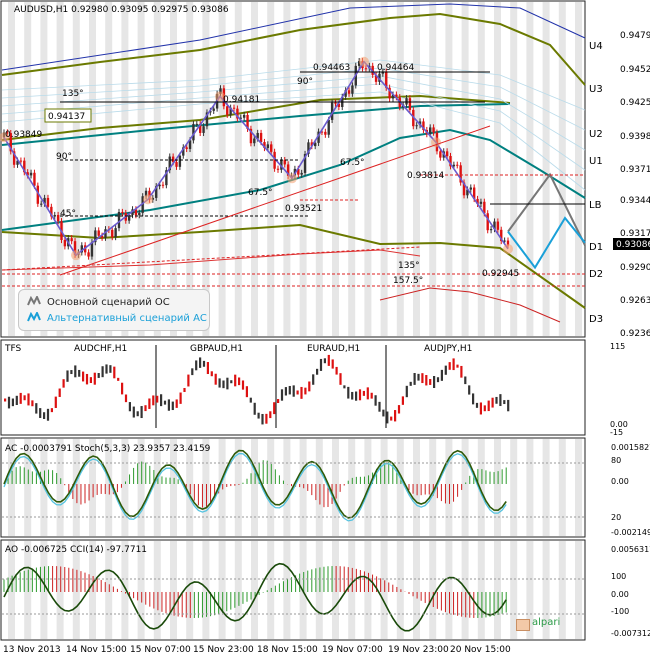 The image size is (650, 660). Describe the element at coordinates (616, 432) in the screenshot. I see `tfs-scale: -15` at that location.